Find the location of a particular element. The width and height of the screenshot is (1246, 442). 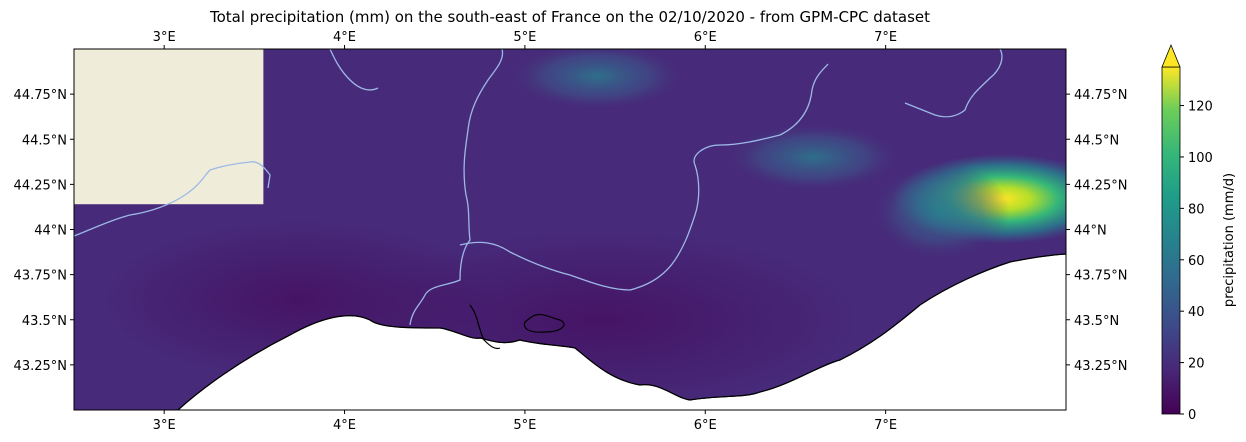

colorbar-tick-label: 80 is located at coordinates (1196, 209).